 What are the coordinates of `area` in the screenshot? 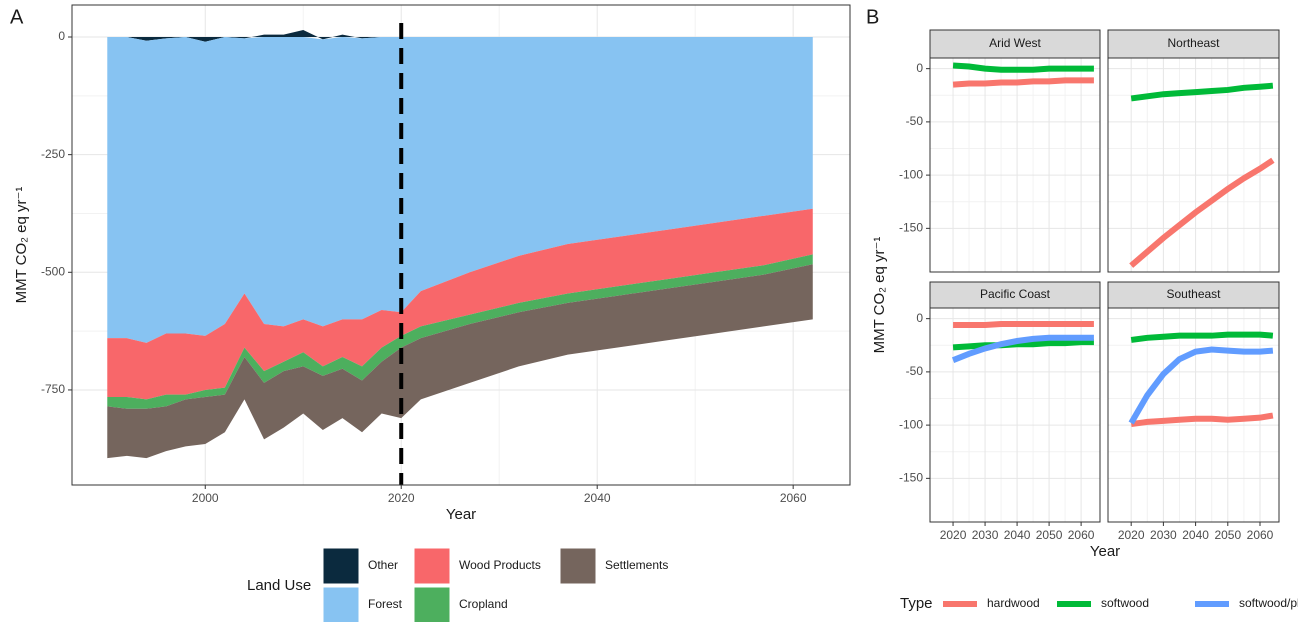 It's located at (460, 331).